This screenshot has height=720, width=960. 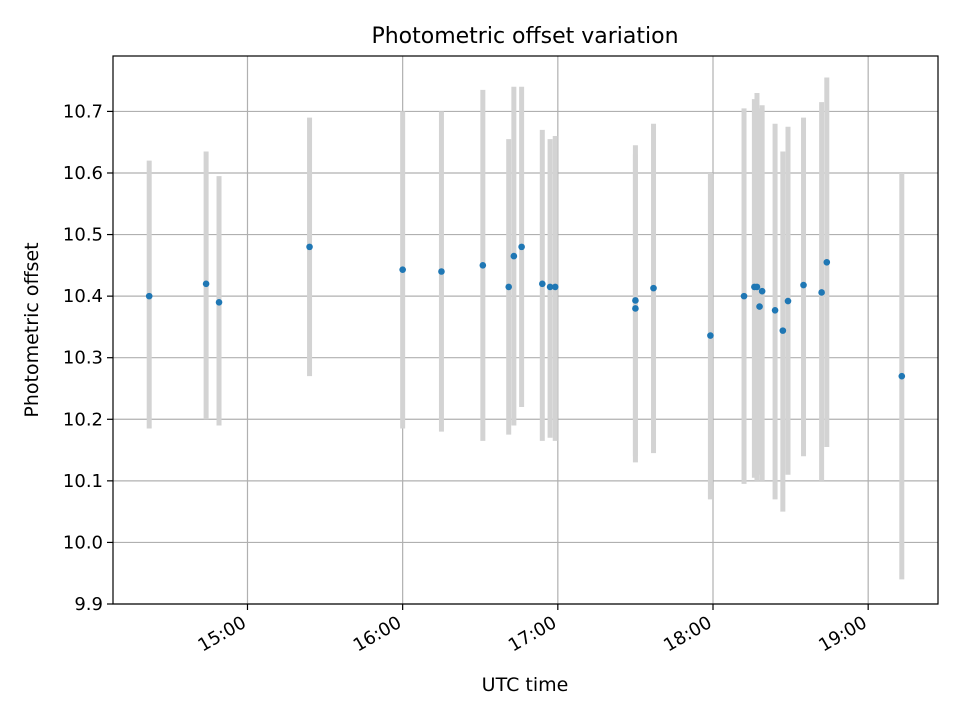 I want to click on y-tick-label: 10.6, so click(x=83, y=173).